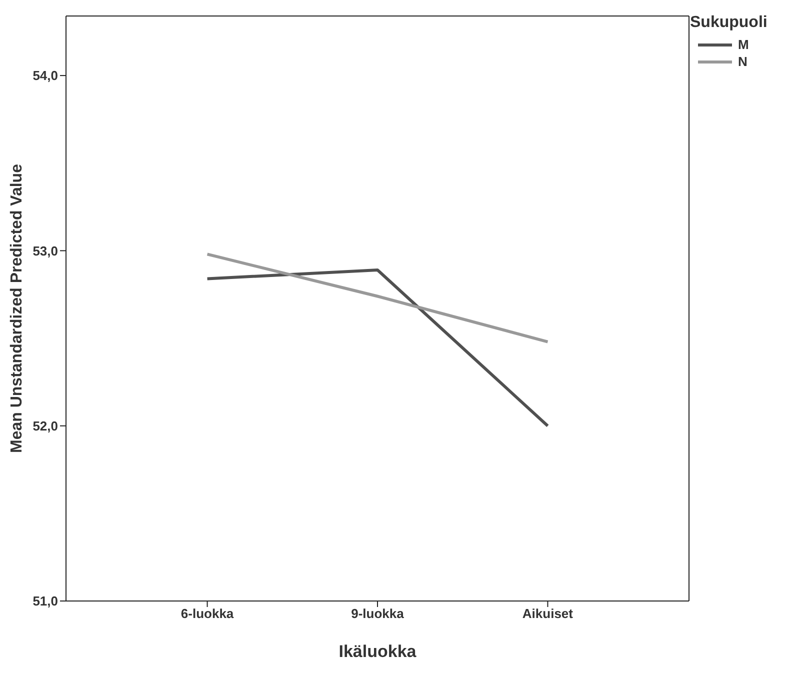 This screenshot has height=673, width=786. I want to click on y-tick-label: 54,0, so click(45, 76).